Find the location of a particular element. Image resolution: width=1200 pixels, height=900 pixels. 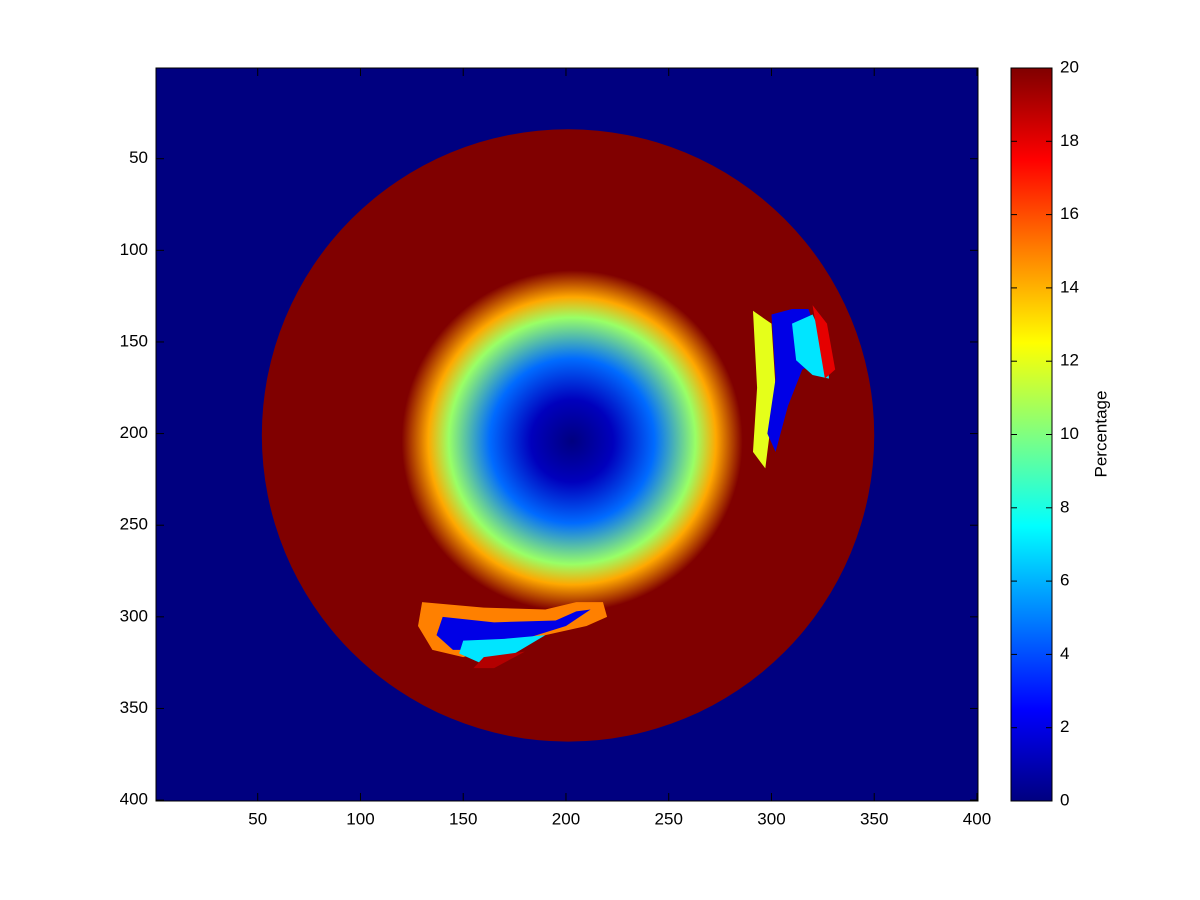

colorbar is located at coordinates (1031, 434).